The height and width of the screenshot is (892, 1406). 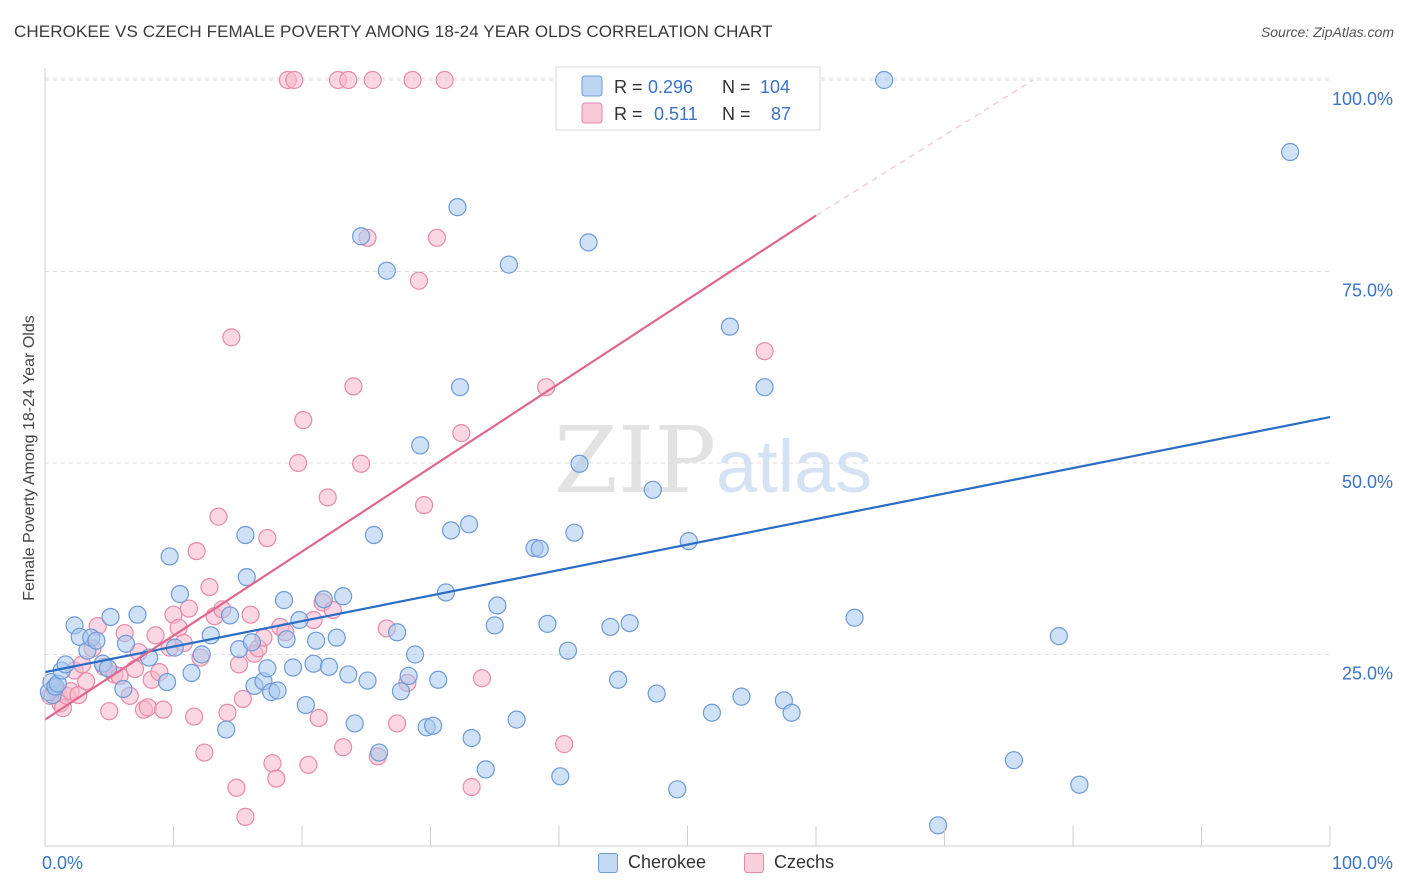 What do you see at coordinates (794, 466) in the screenshot?
I see `watermark-atlas: atlas` at bounding box center [794, 466].